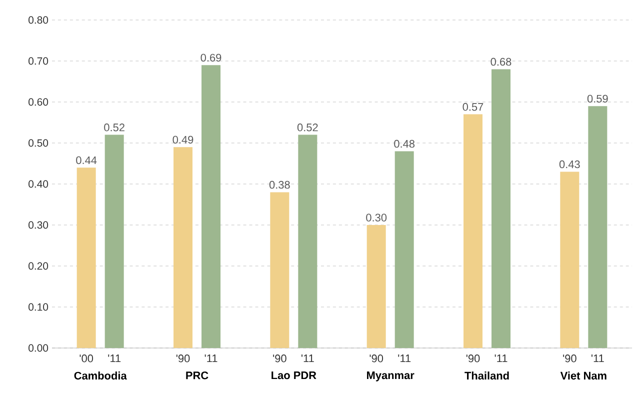 This screenshot has width=636, height=400. Describe the element at coordinates (597, 98) in the screenshot. I see `data-label: 0.59` at that location.